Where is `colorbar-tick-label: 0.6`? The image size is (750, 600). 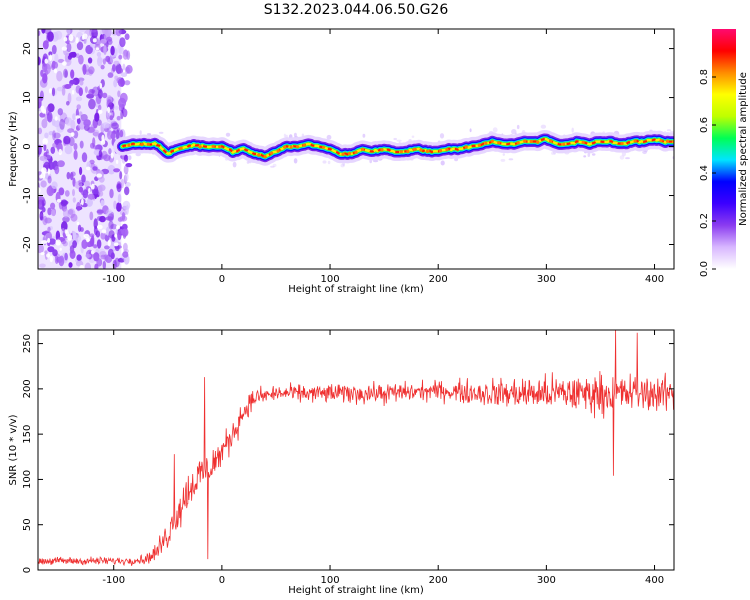 colorbar-tick-label: 0.6 is located at coordinates (704, 125).